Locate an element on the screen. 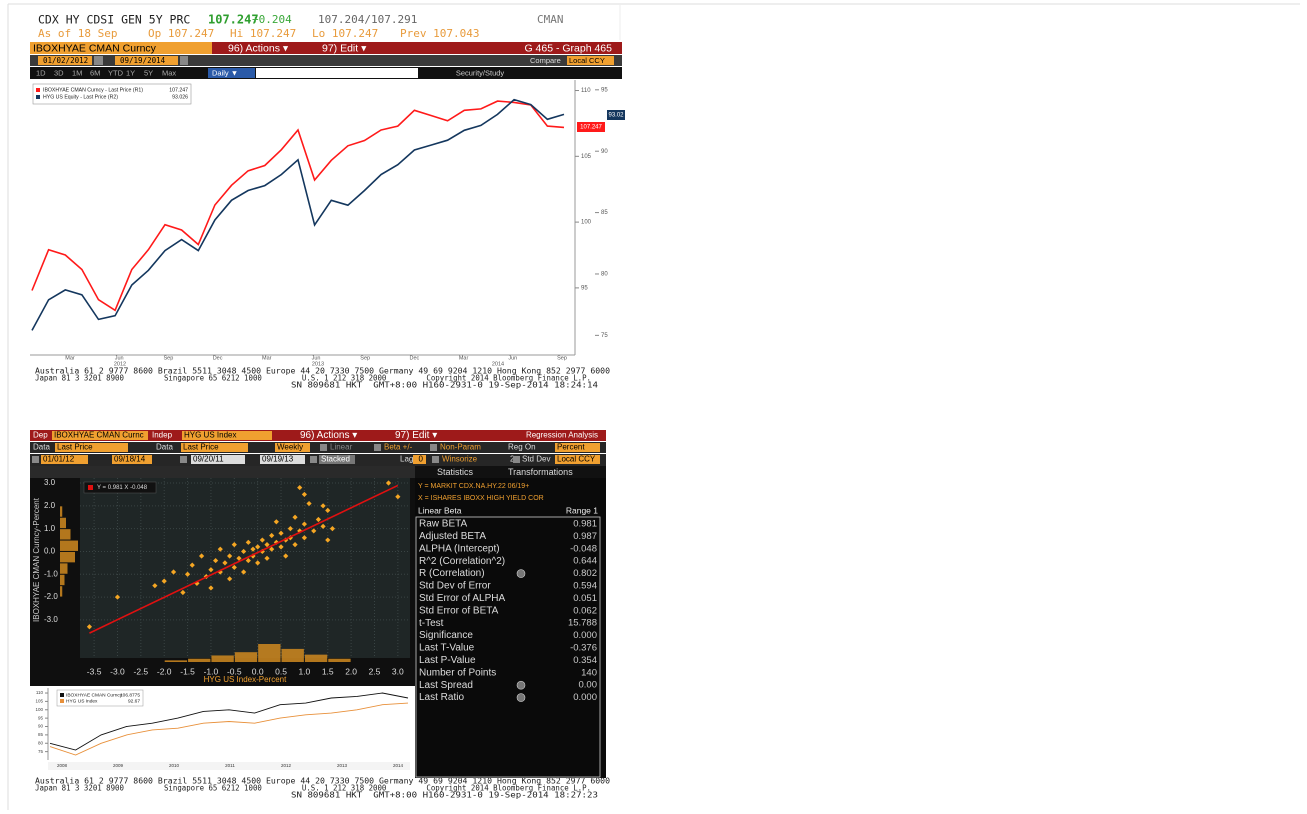 The height and width of the screenshot is (814, 1307). data-label2: Data is located at coordinates (164, 447).